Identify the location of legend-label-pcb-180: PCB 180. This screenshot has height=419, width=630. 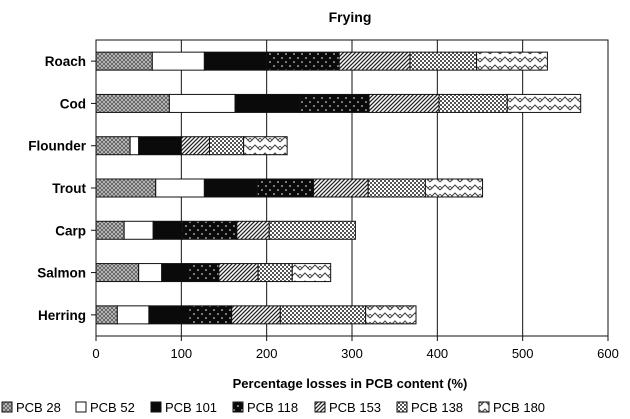
(519, 407).